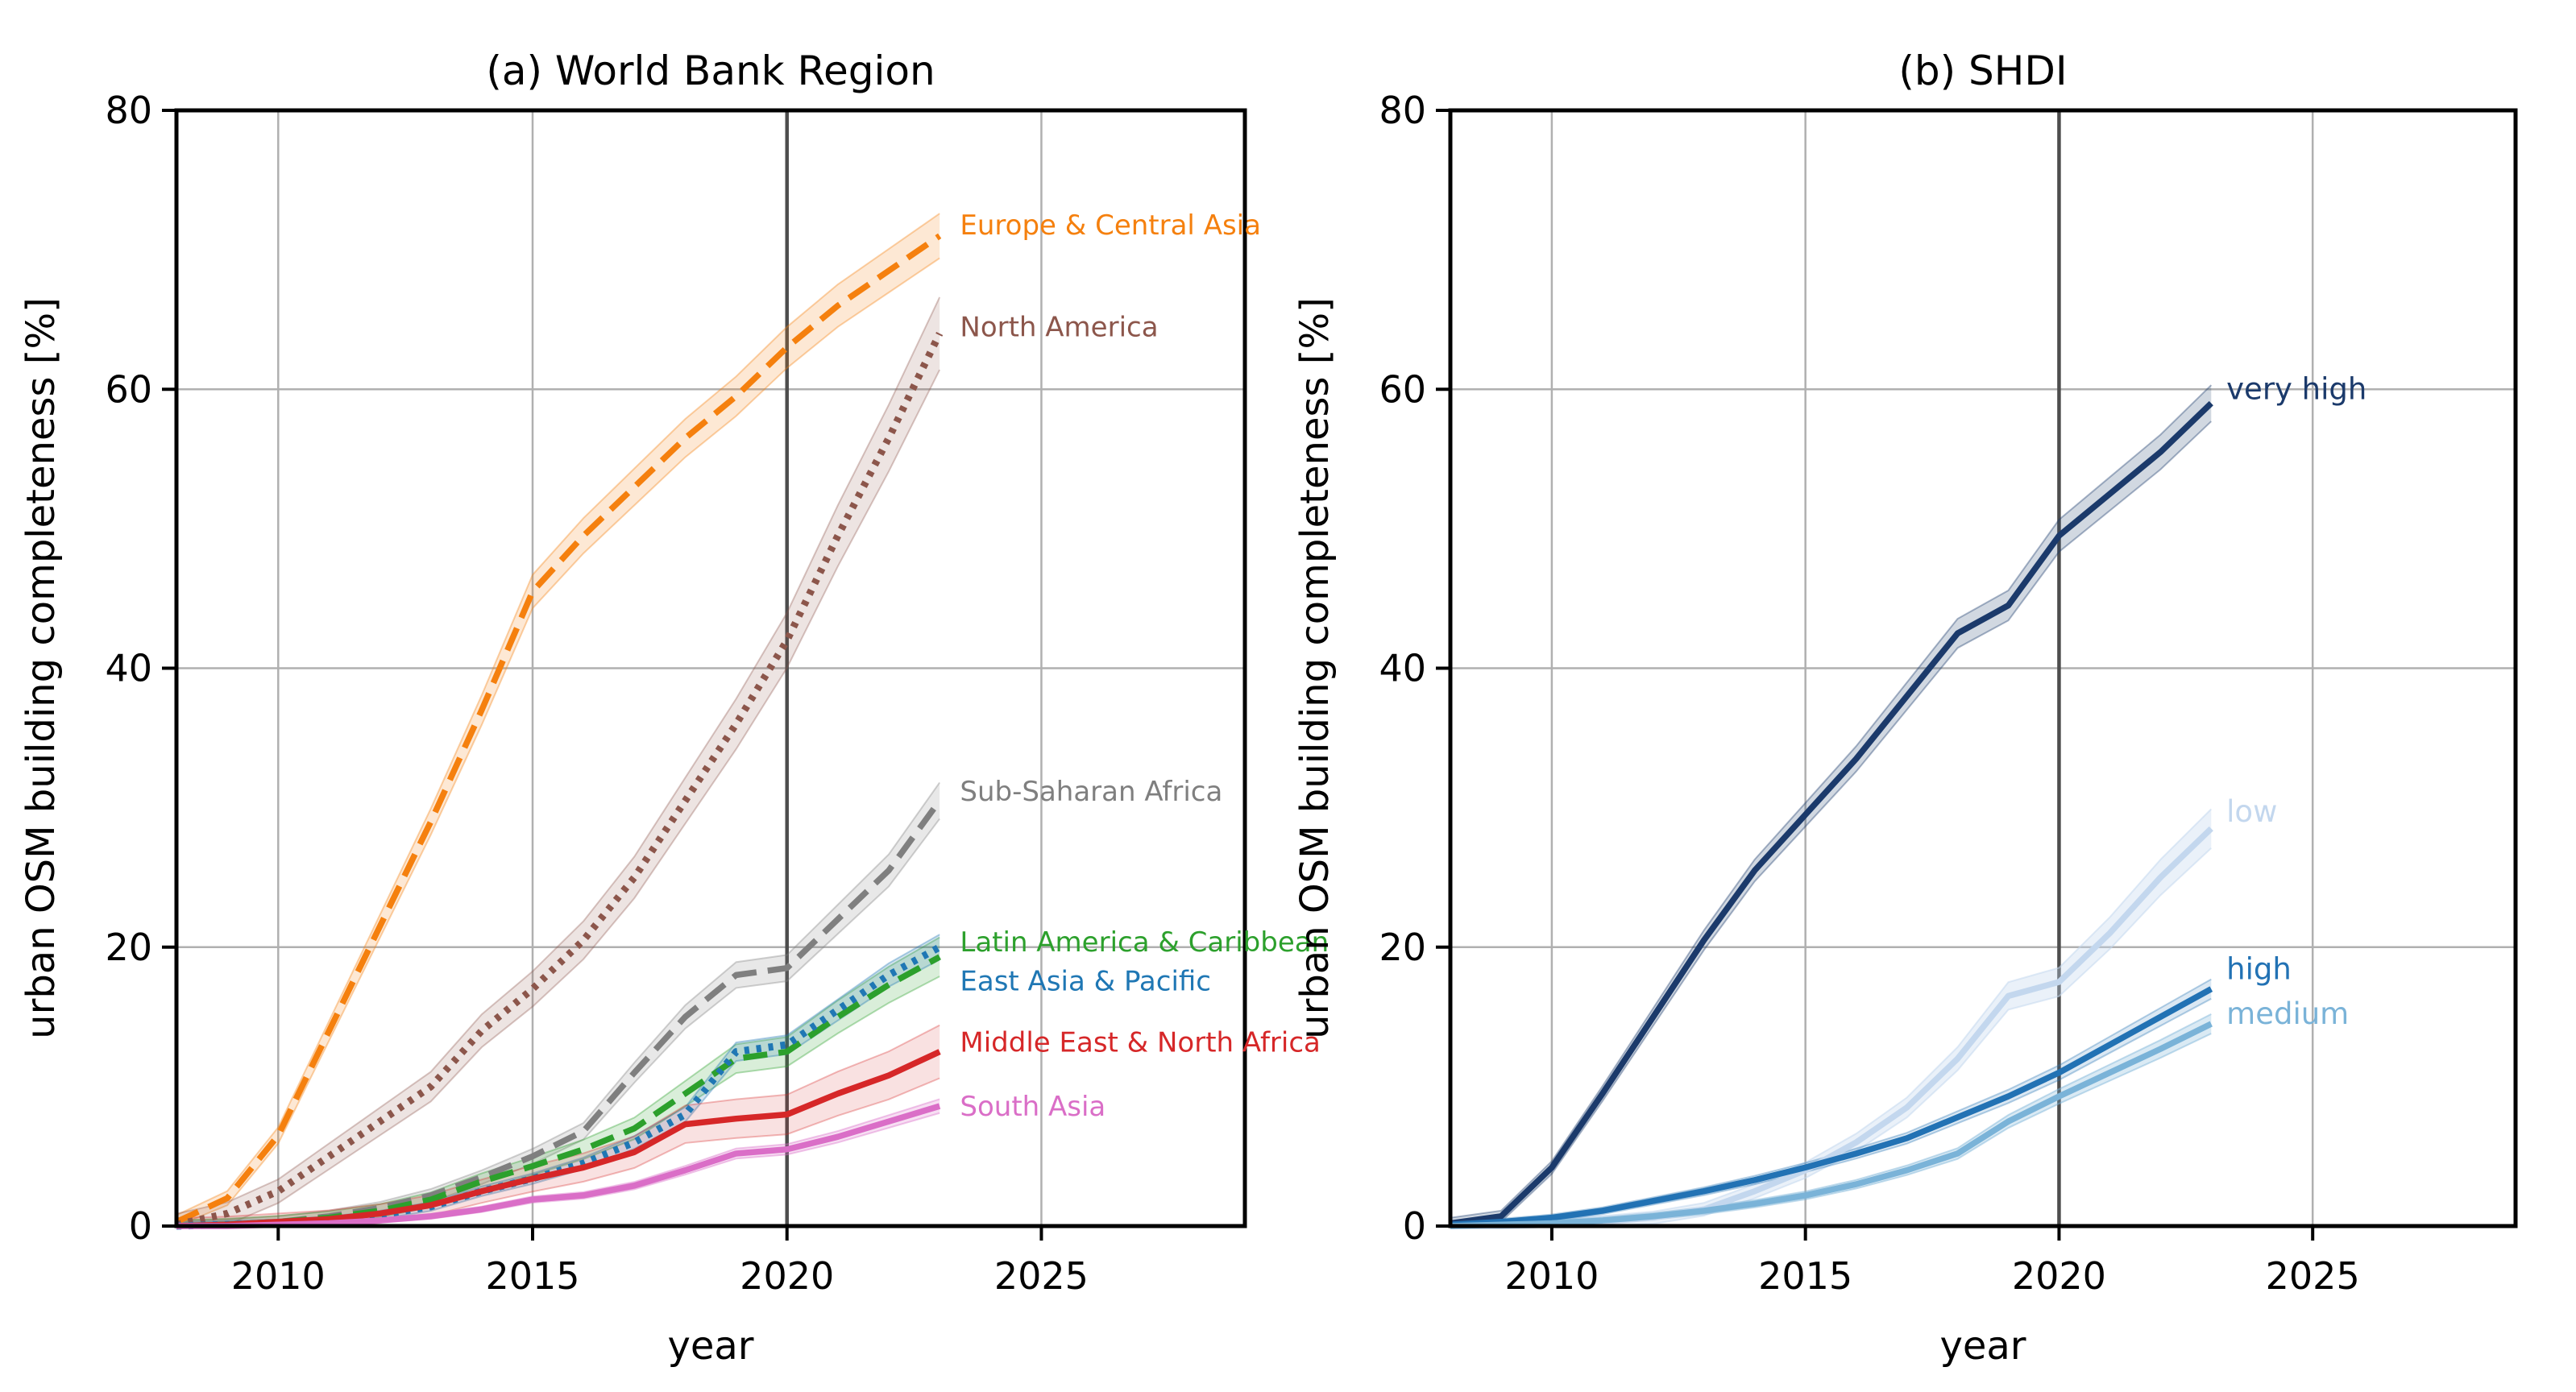 The height and width of the screenshot is (1392, 2576). I want to click on series-line-low, so click(1831, 1028).